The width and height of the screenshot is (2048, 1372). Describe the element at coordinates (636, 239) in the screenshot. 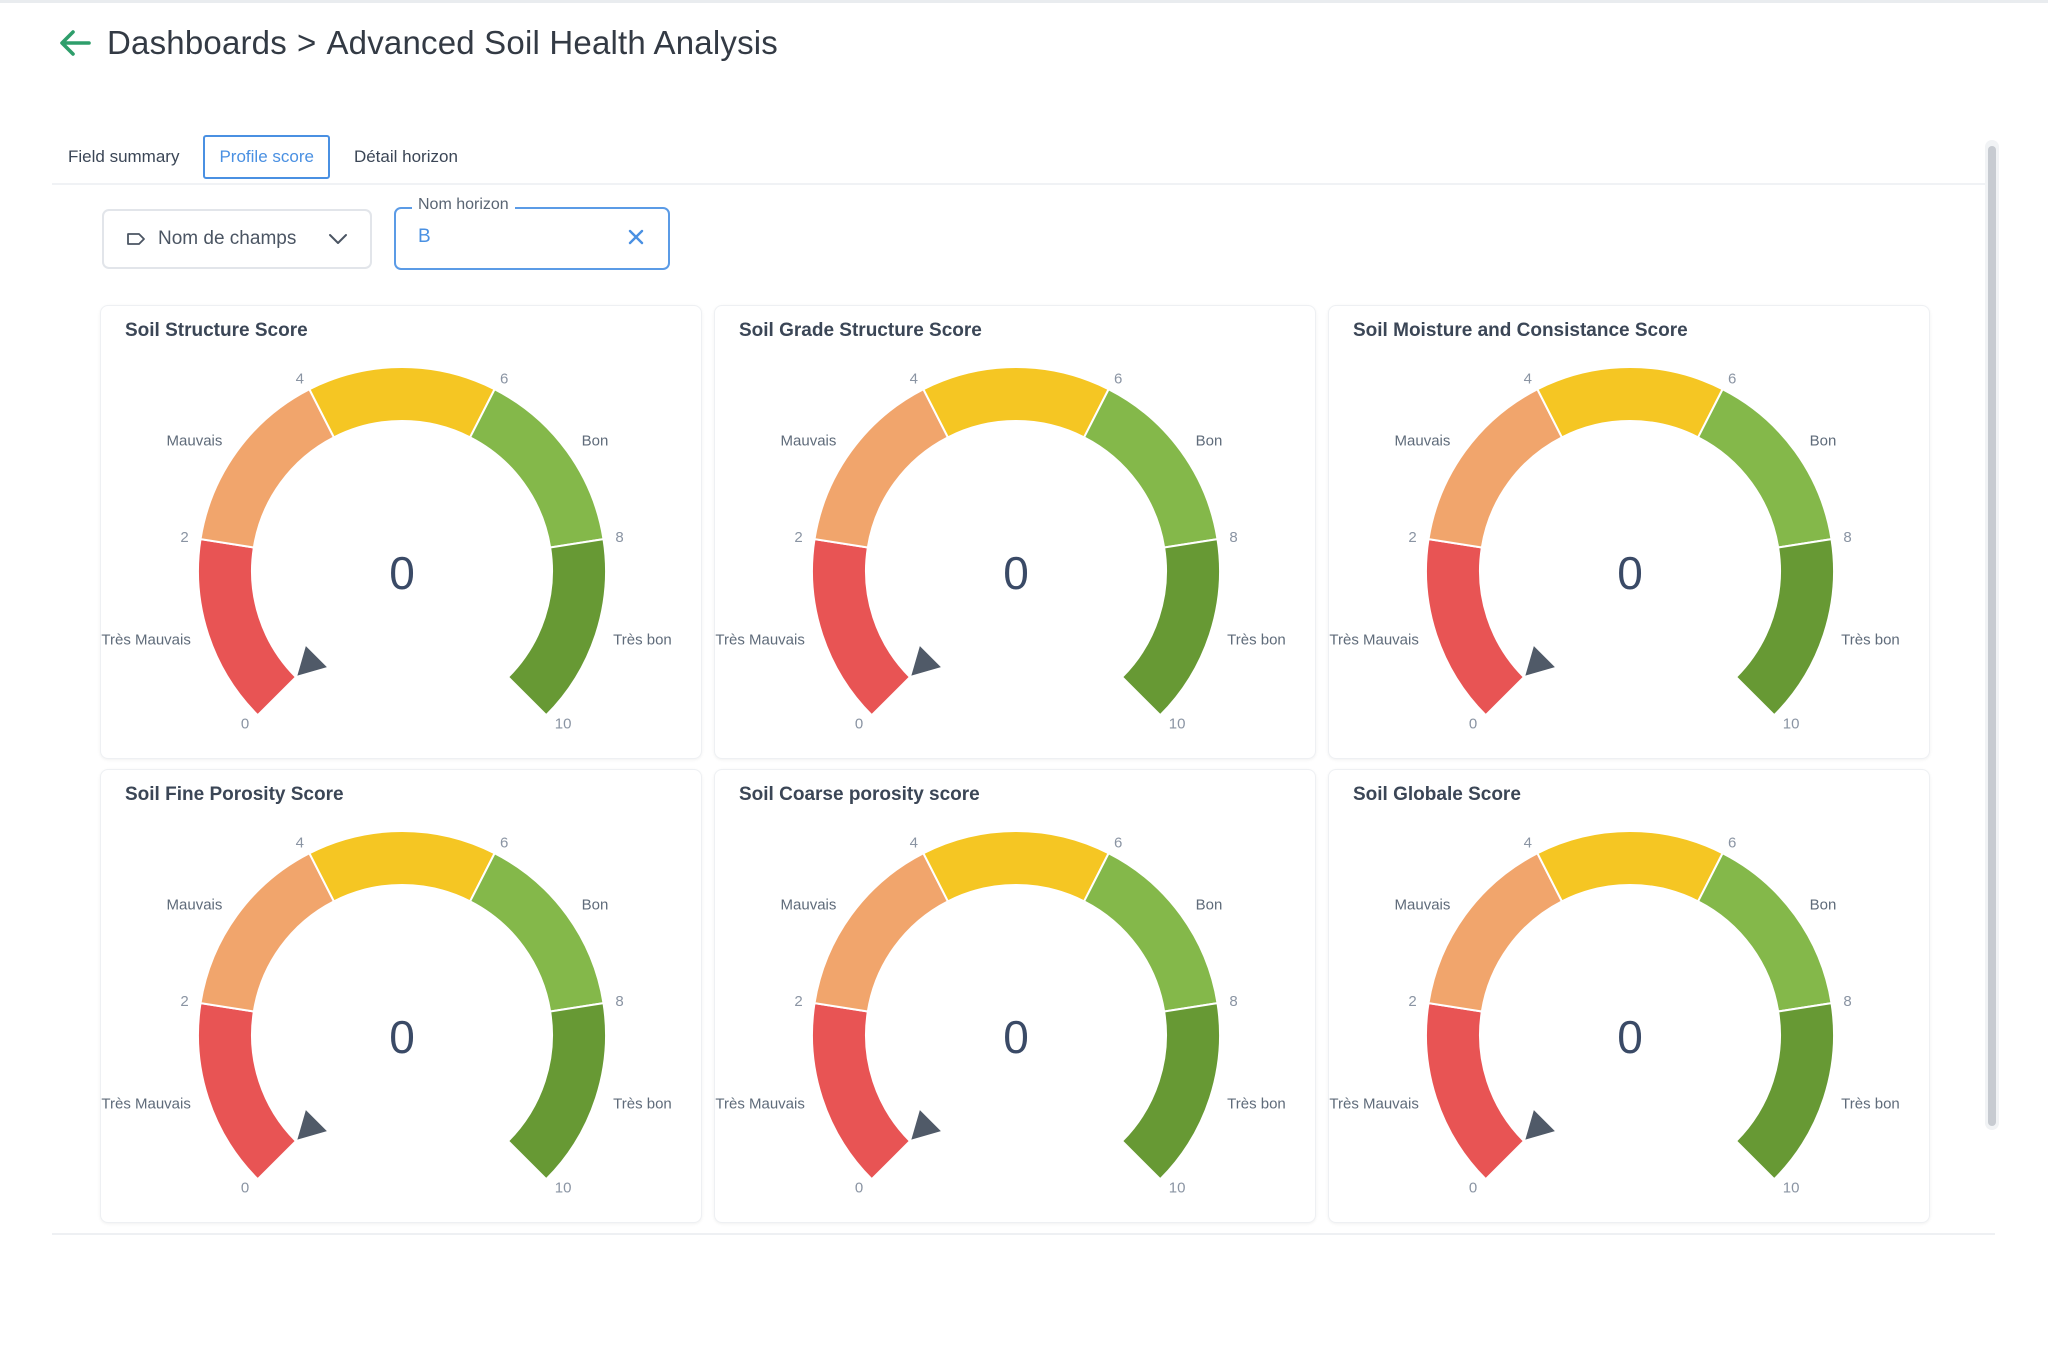

I see `clear-icon` at that location.